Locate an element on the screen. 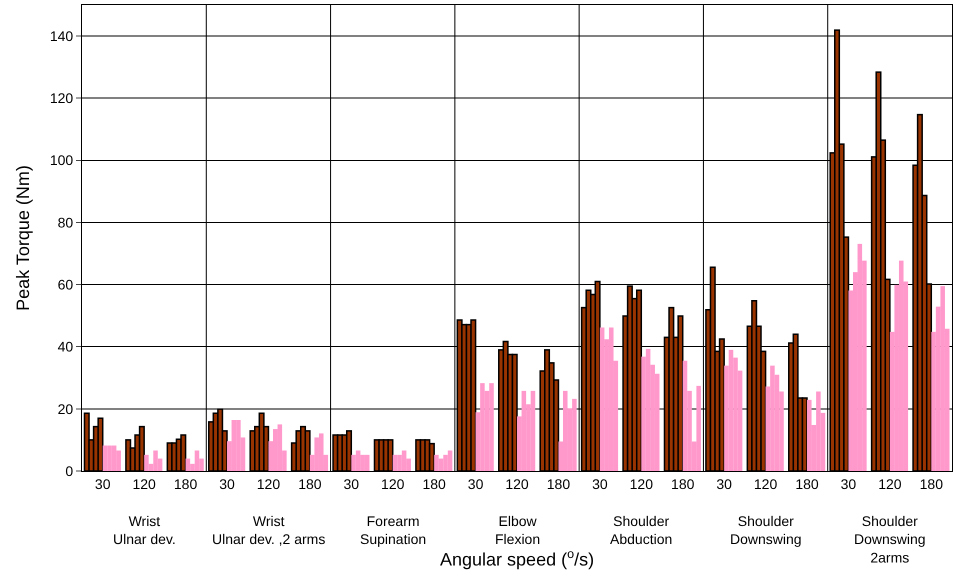  text: Shoulder Abduction is located at coordinates (641, 530).